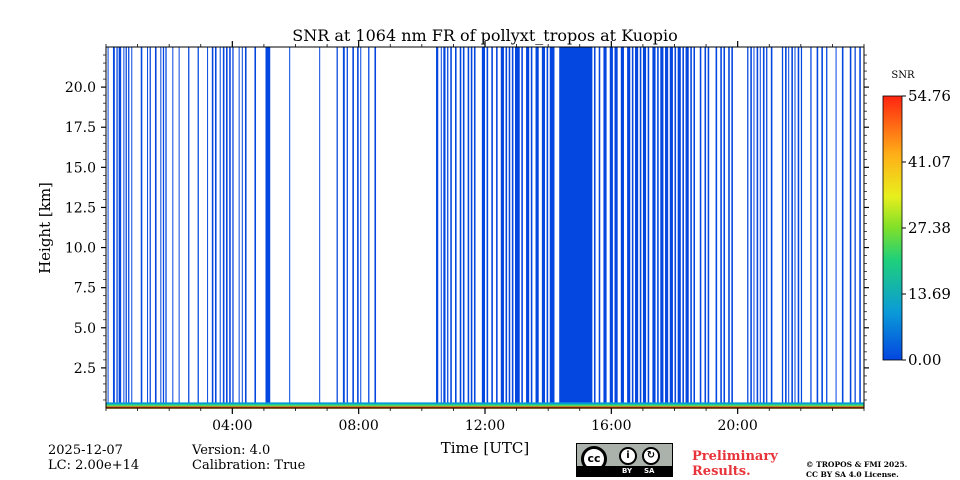 This screenshot has width=960, height=480. I want to click on x-tick-label: 16:00, so click(611, 426).